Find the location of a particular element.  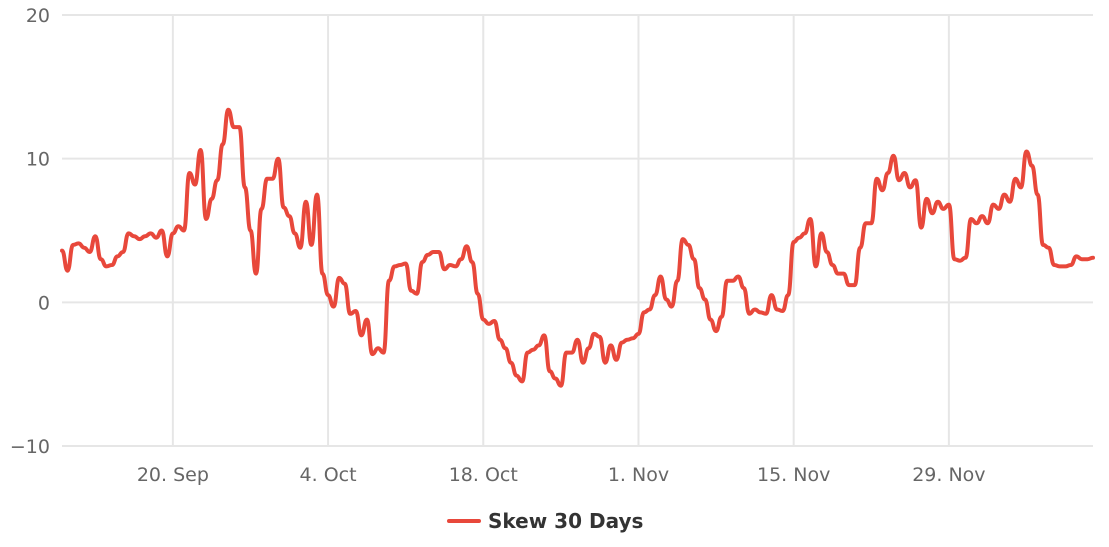

x-tick-label: 15. Nov is located at coordinates (793, 475).